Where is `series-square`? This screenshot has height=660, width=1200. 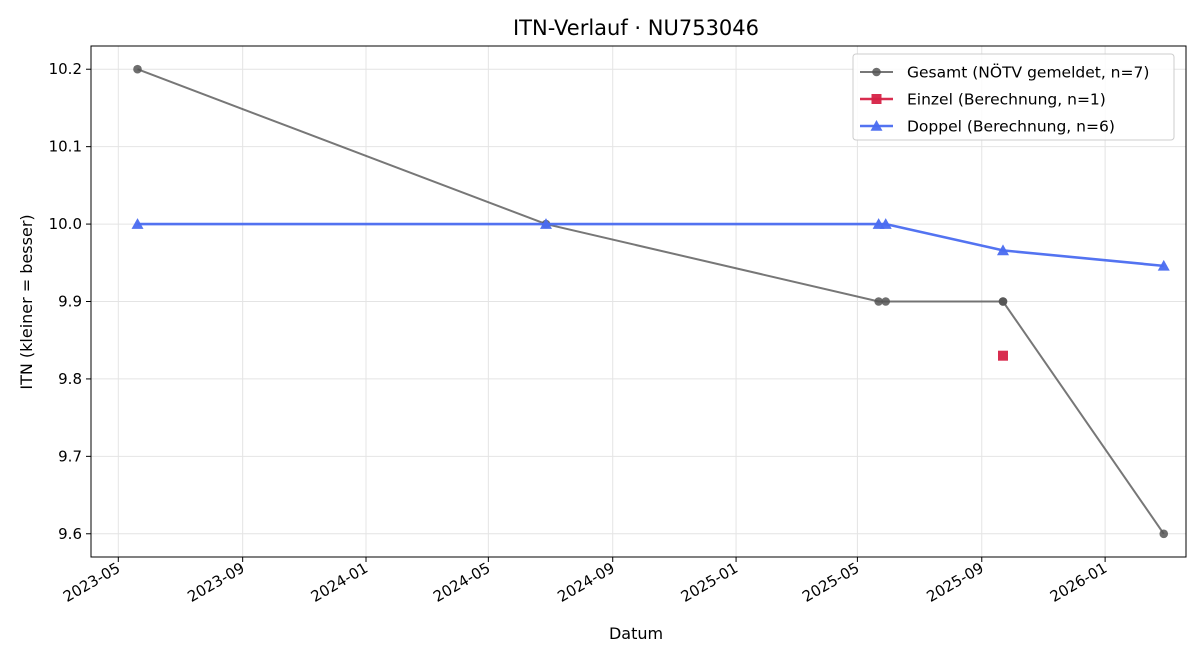 series-square is located at coordinates (1002, 355).